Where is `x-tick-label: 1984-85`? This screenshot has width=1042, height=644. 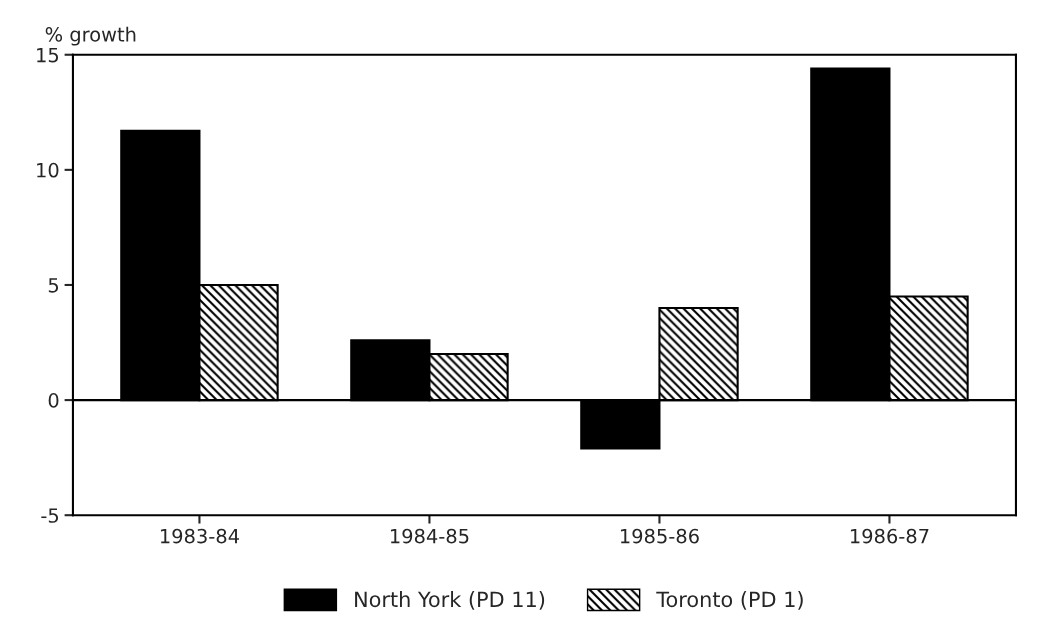
x-tick-label: 1984-85 is located at coordinates (429, 536).